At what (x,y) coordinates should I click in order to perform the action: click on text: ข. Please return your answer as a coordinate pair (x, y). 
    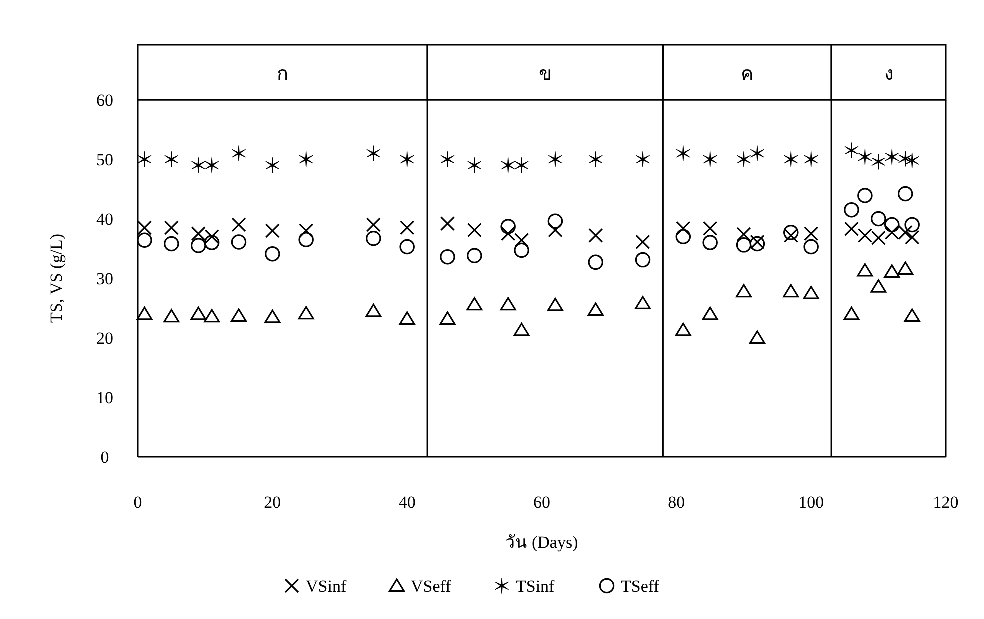
    Looking at the image, I should click on (545, 74).